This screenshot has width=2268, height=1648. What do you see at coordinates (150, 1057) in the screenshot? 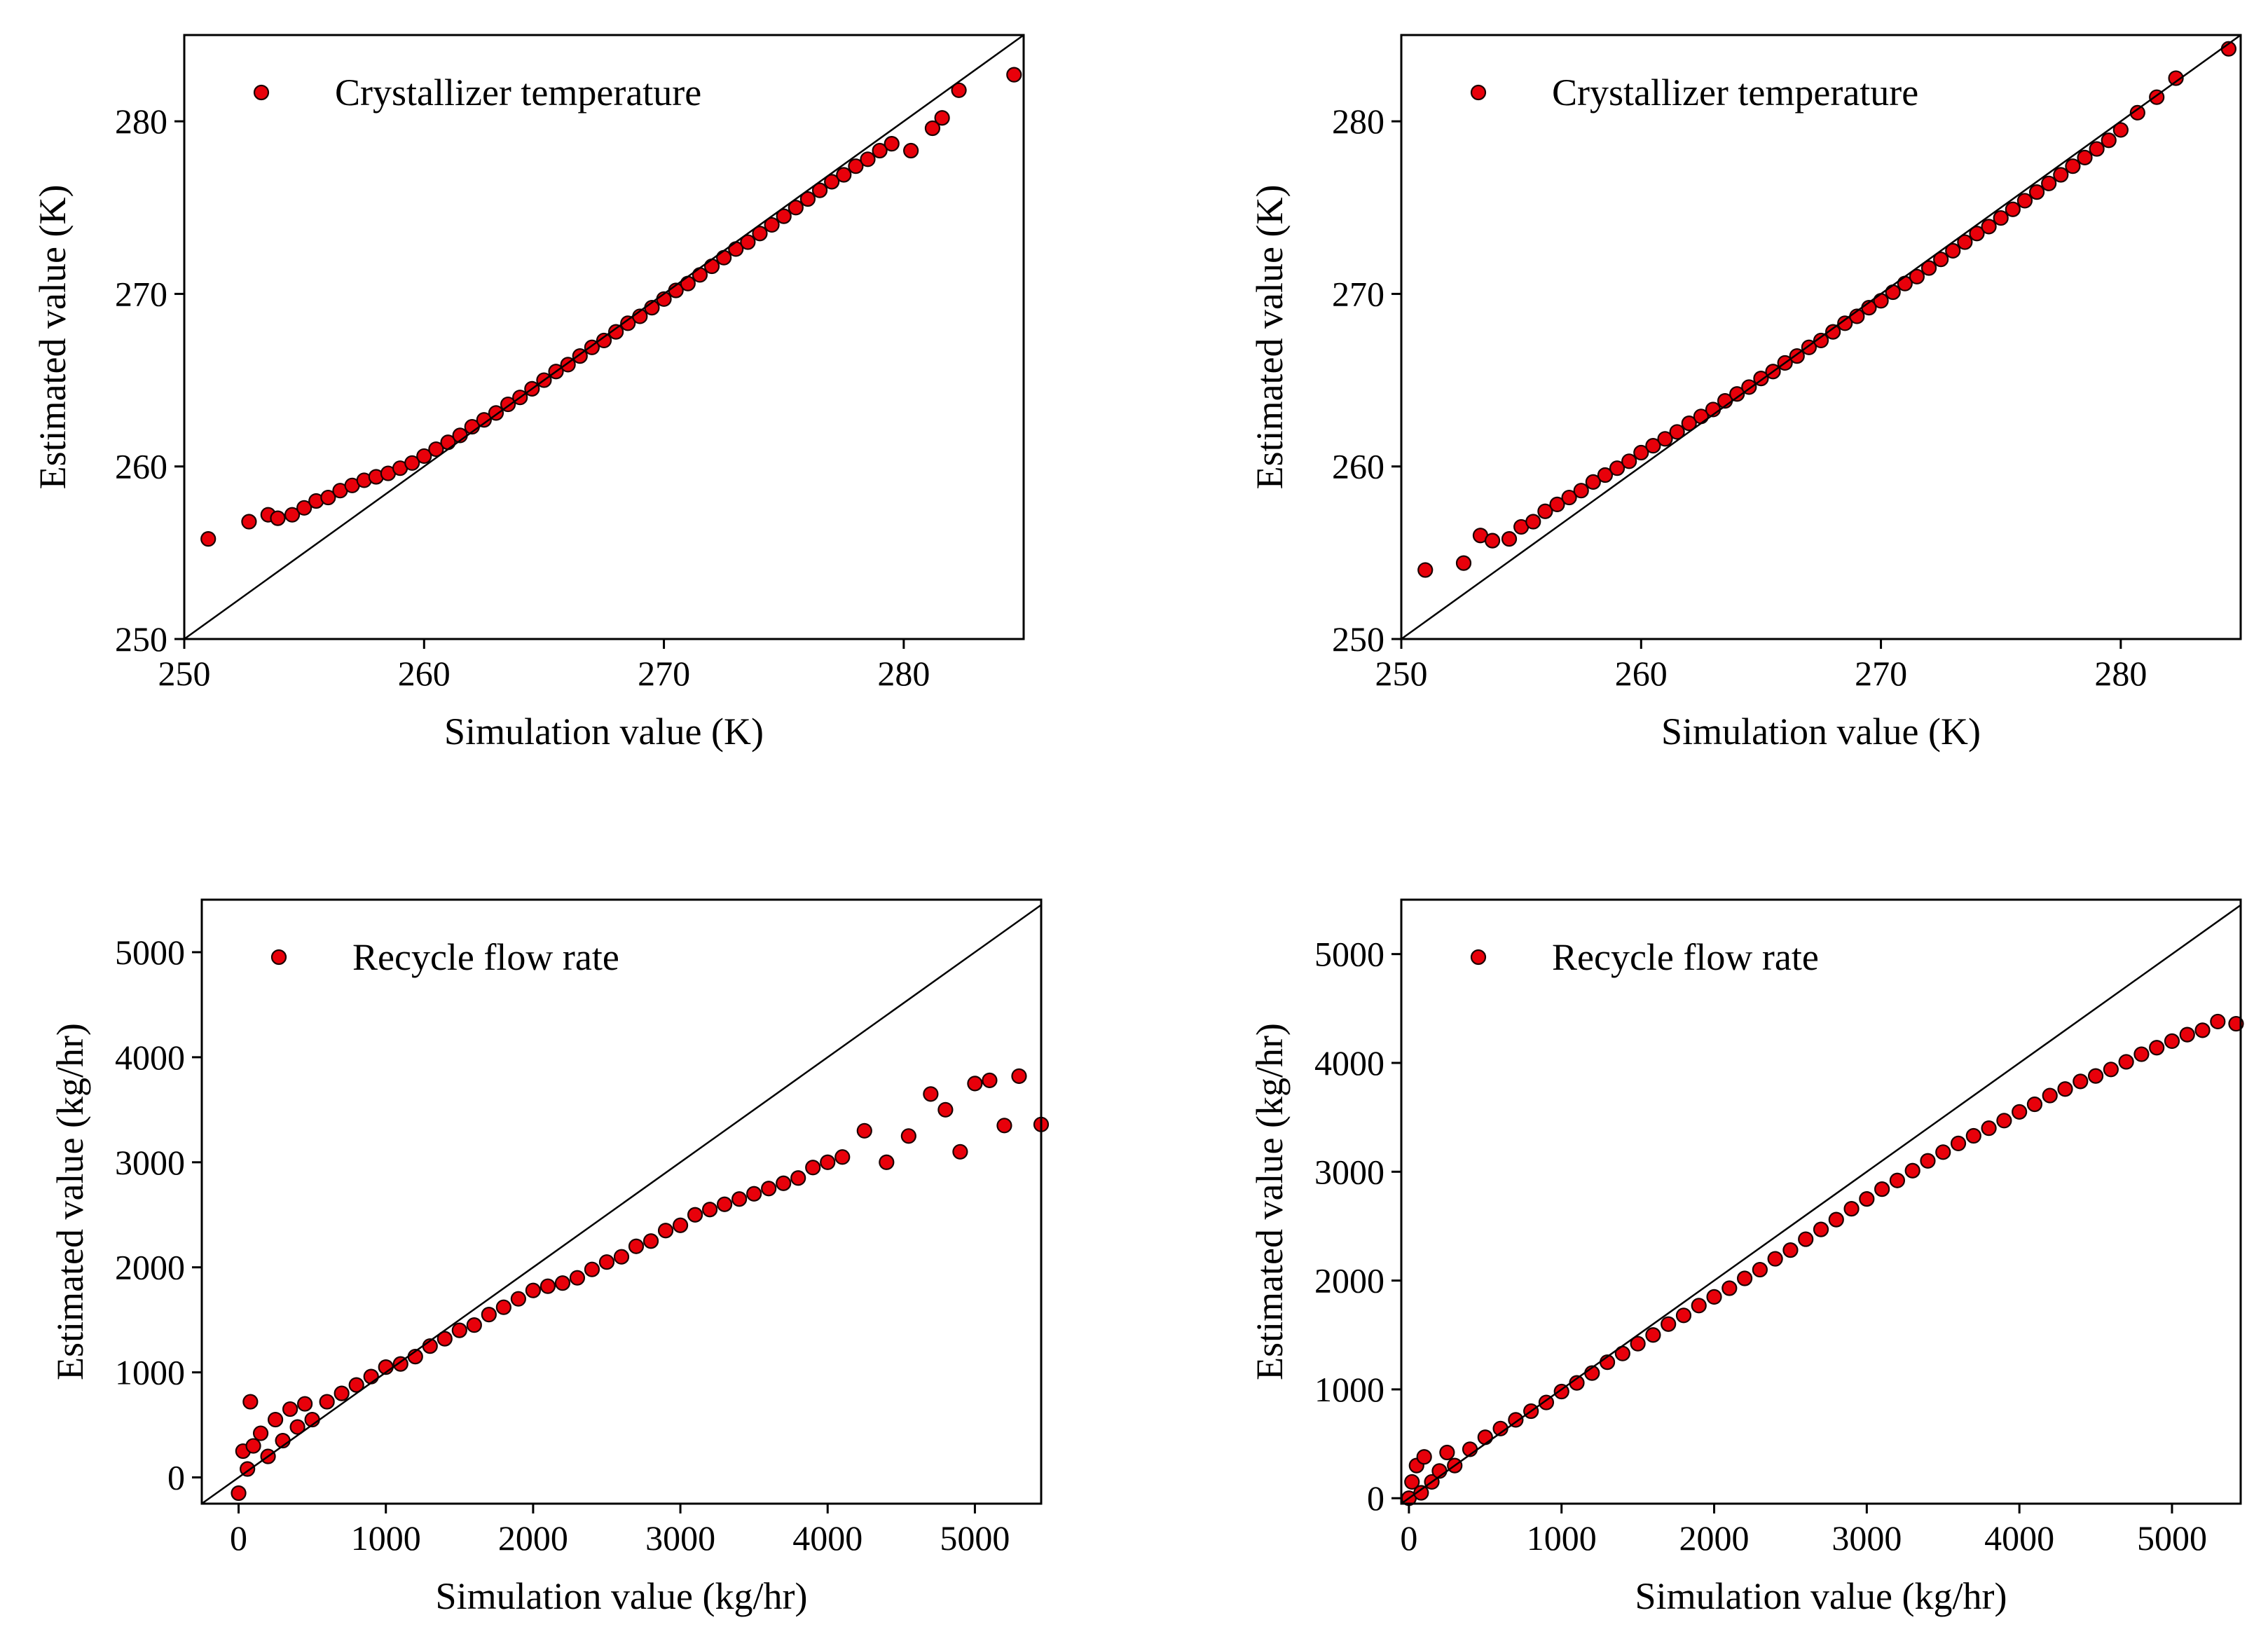
I see `y-tick-label: 4000` at bounding box center [150, 1057].